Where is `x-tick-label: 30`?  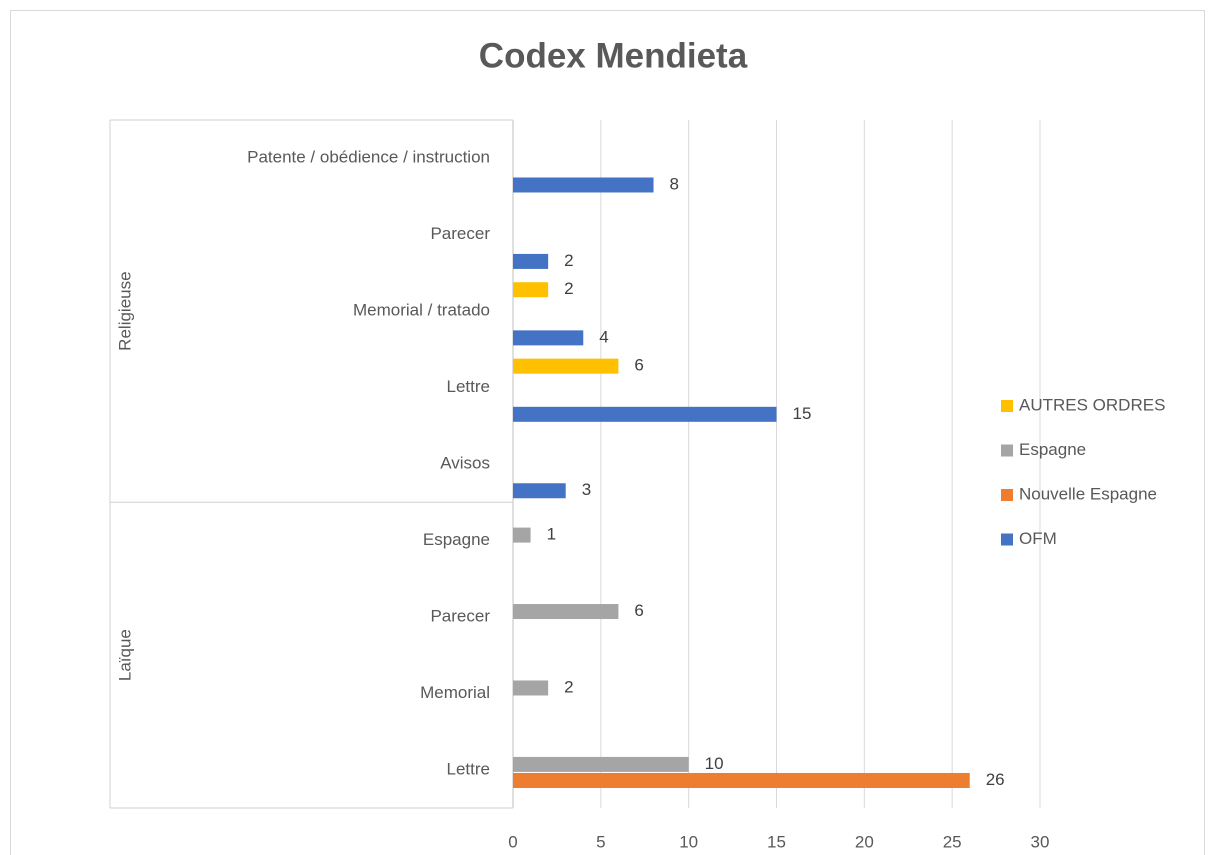 x-tick-label: 30 is located at coordinates (1040, 841).